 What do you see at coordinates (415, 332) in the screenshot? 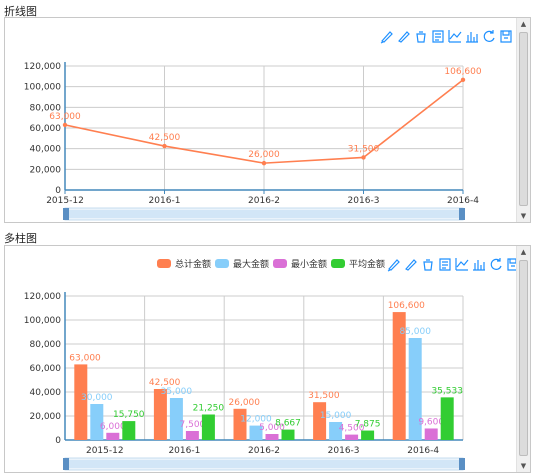
I see `data-label: 85,000` at bounding box center [415, 332].